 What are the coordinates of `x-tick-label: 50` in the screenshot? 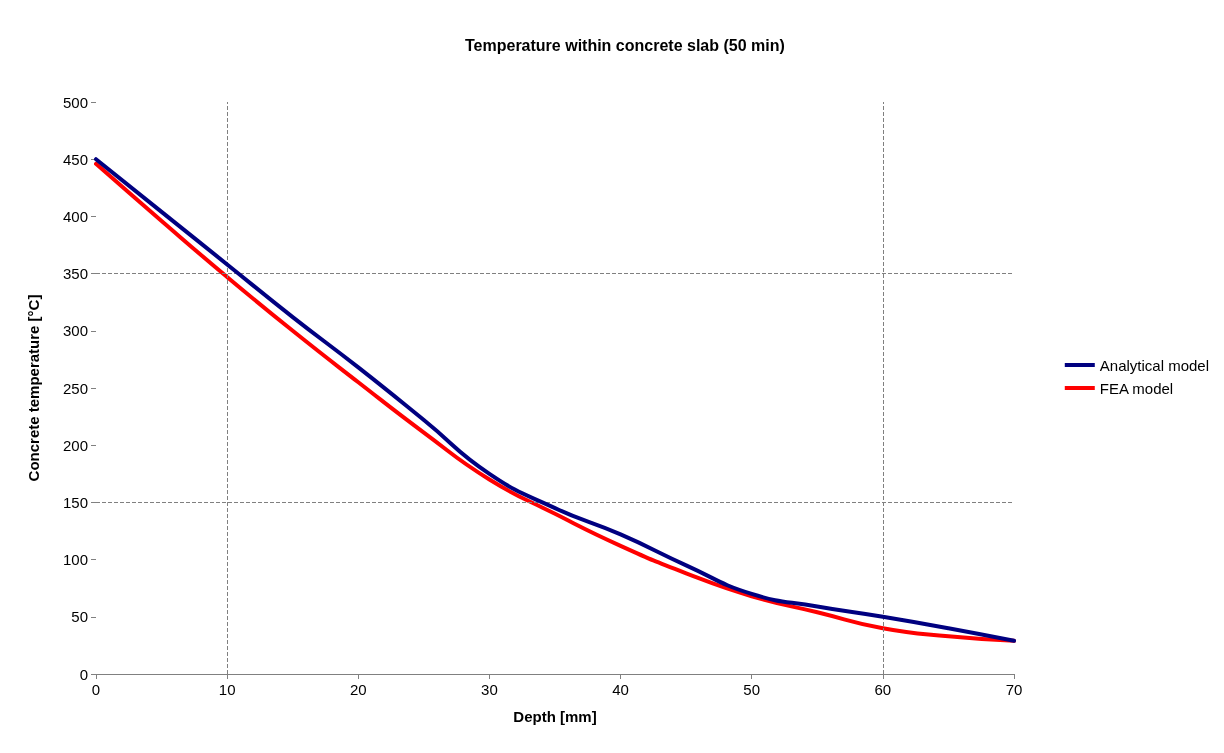 It's located at (752, 689).